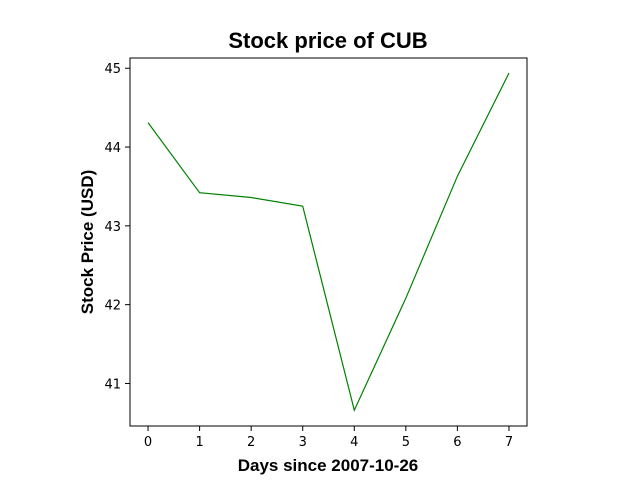 Image resolution: width=640 pixels, height=480 pixels. What do you see at coordinates (148, 442) in the screenshot?
I see `x-tick-label: 0` at bounding box center [148, 442].